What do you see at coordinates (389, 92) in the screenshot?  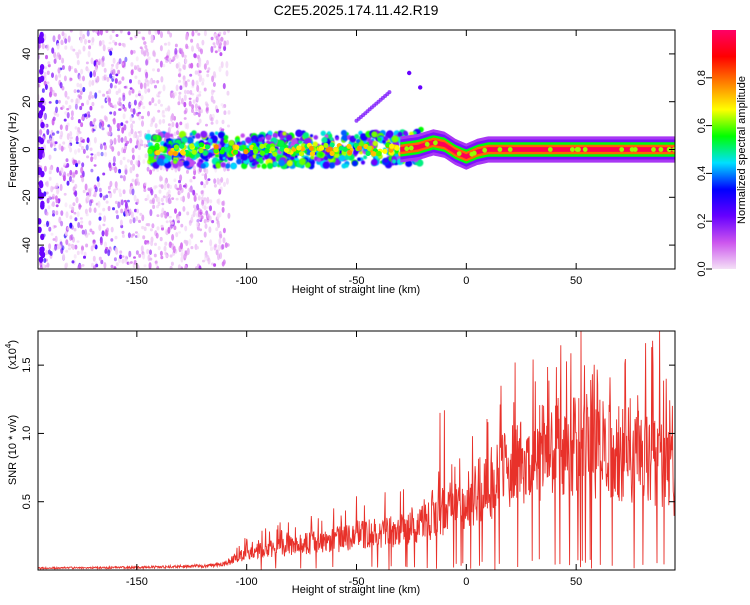 I see `streak-cell` at bounding box center [389, 92].